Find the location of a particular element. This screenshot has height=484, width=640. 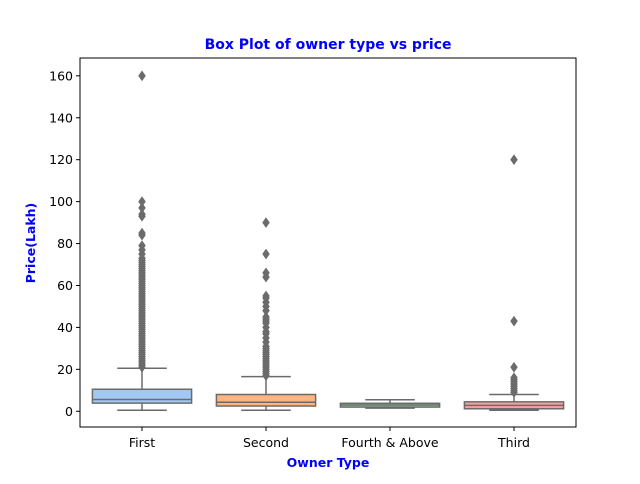

chart-title: Box Plot of owner type vs price is located at coordinates (328, 45).